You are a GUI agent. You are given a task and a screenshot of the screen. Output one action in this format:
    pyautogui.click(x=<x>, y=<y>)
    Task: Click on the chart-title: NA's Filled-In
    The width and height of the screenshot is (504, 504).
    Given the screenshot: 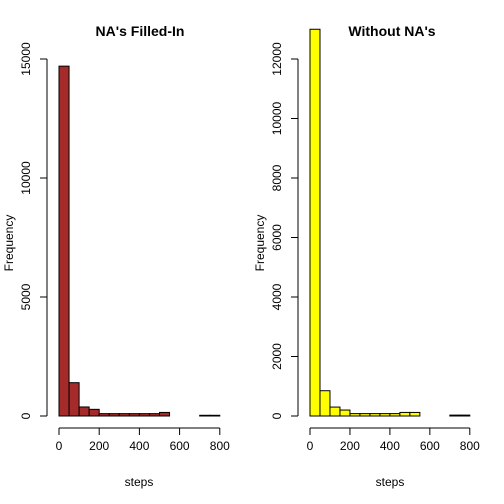 What is the action you would take?
    pyautogui.click(x=140, y=31)
    